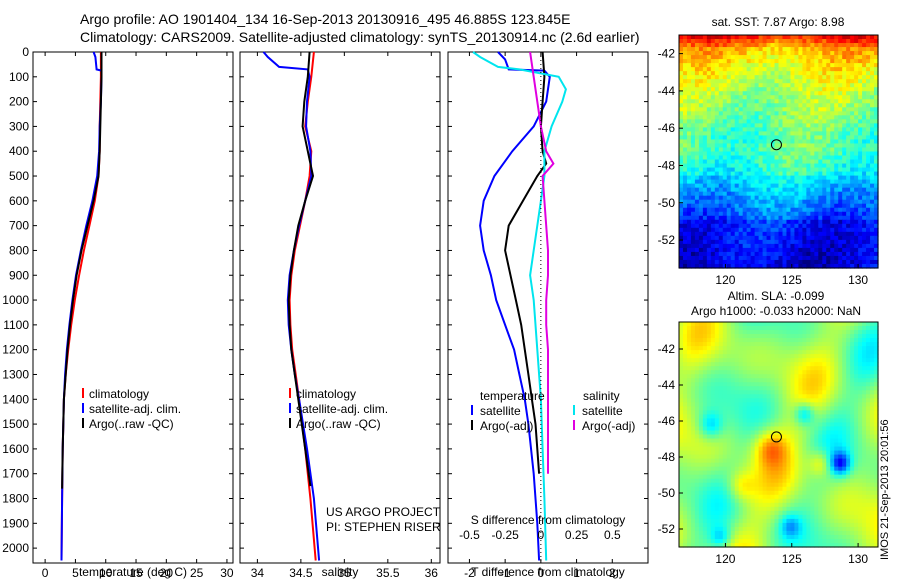 The image size is (900, 580). What do you see at coordinates (15, 548) in the screenshot?
I see `depth-tick-label: 2000` at bounding box center [15, 548].